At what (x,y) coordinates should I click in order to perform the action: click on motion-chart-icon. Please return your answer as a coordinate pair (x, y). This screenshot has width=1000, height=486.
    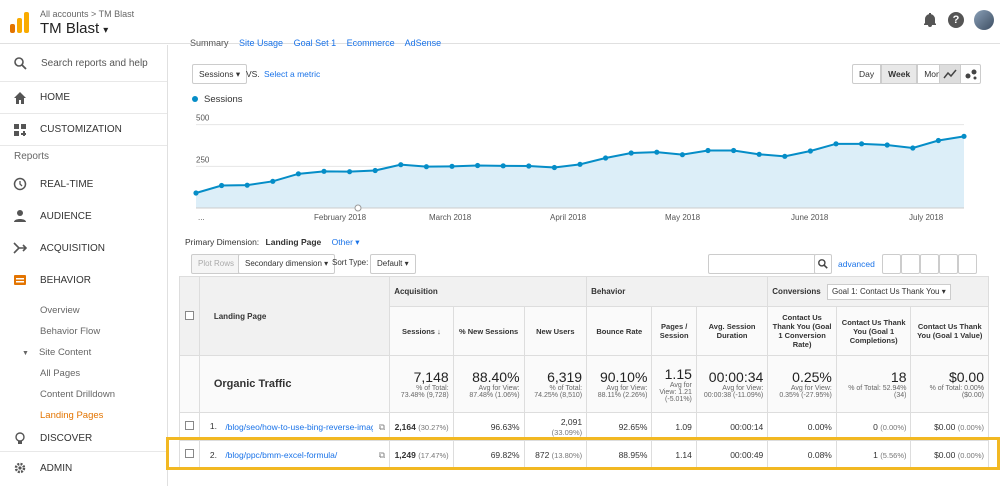
    Looking at the image, I should click on (971, 74).